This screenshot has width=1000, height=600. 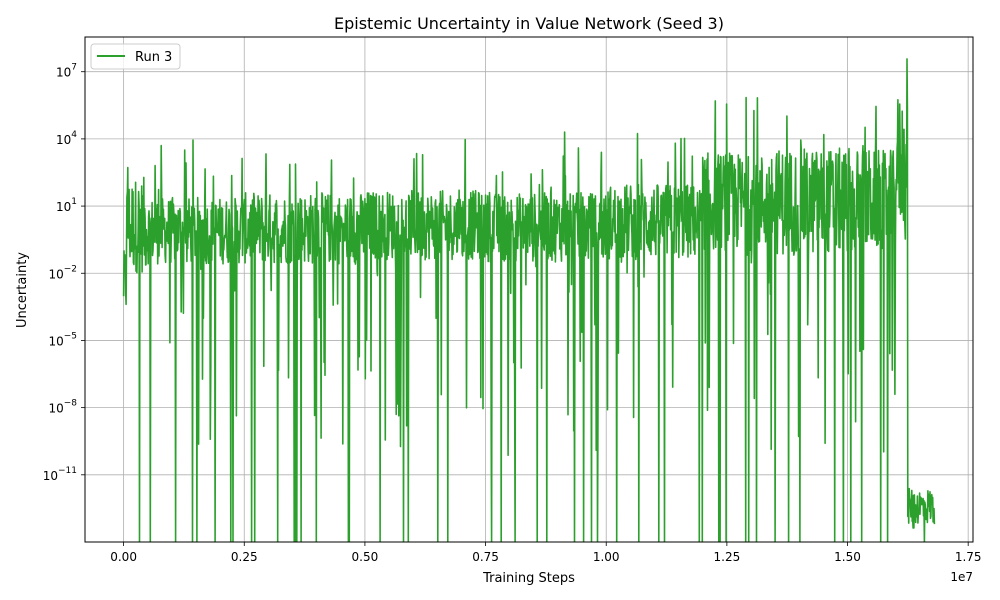 What do you see at coordinates (60, 474) in the screenshot?
I see `y-tick-label: 10⁻¹¹` at bounding box center [60, 474].